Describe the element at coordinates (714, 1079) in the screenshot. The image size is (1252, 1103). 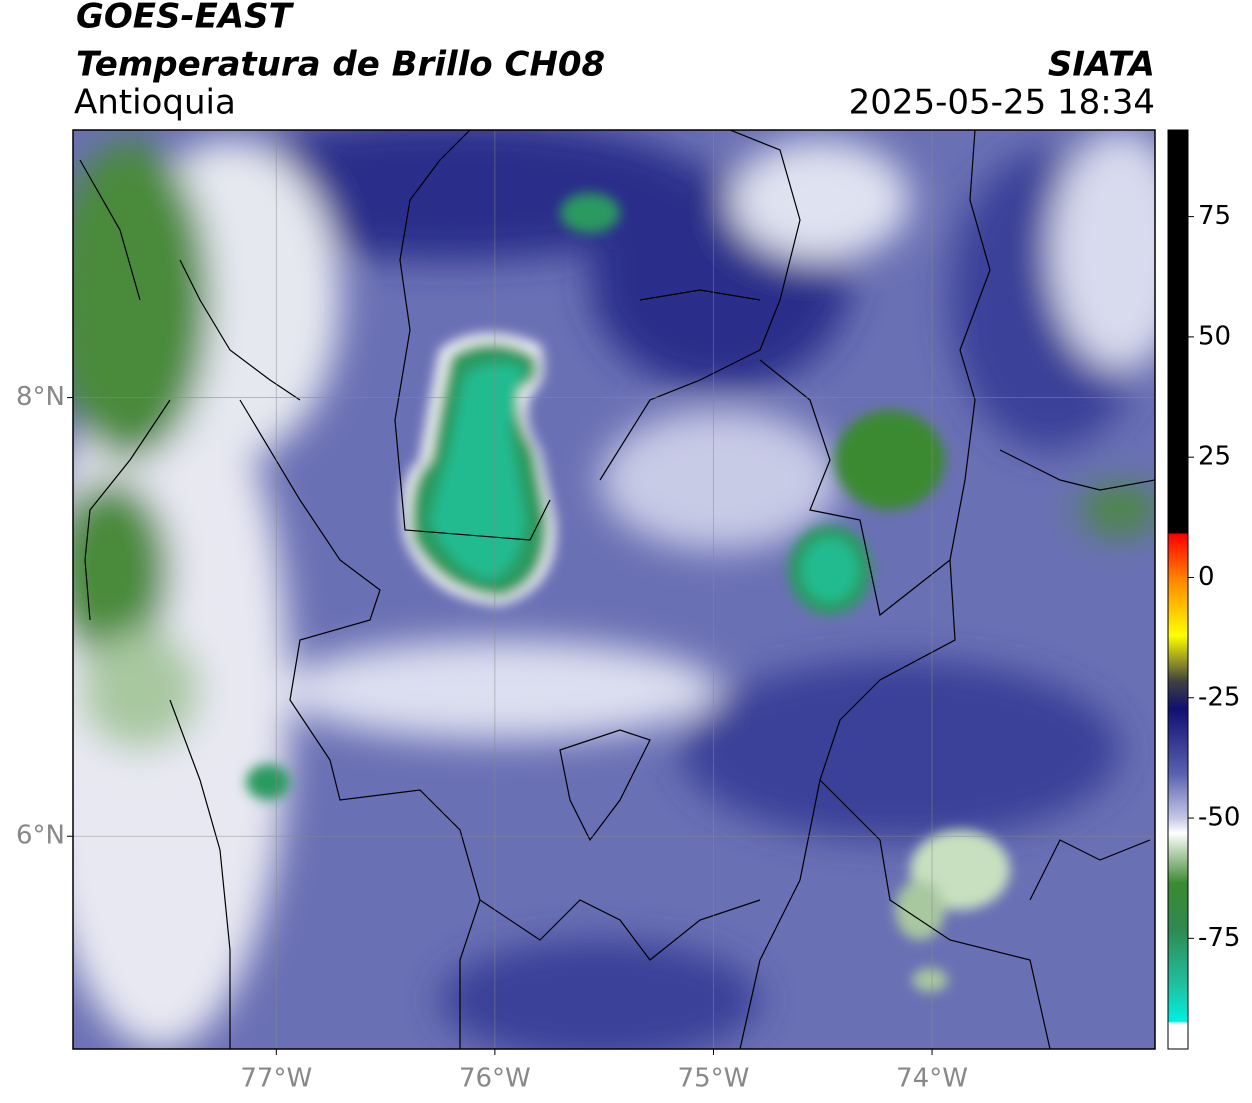
I see `lon-tick-label: 75°W` at that location.